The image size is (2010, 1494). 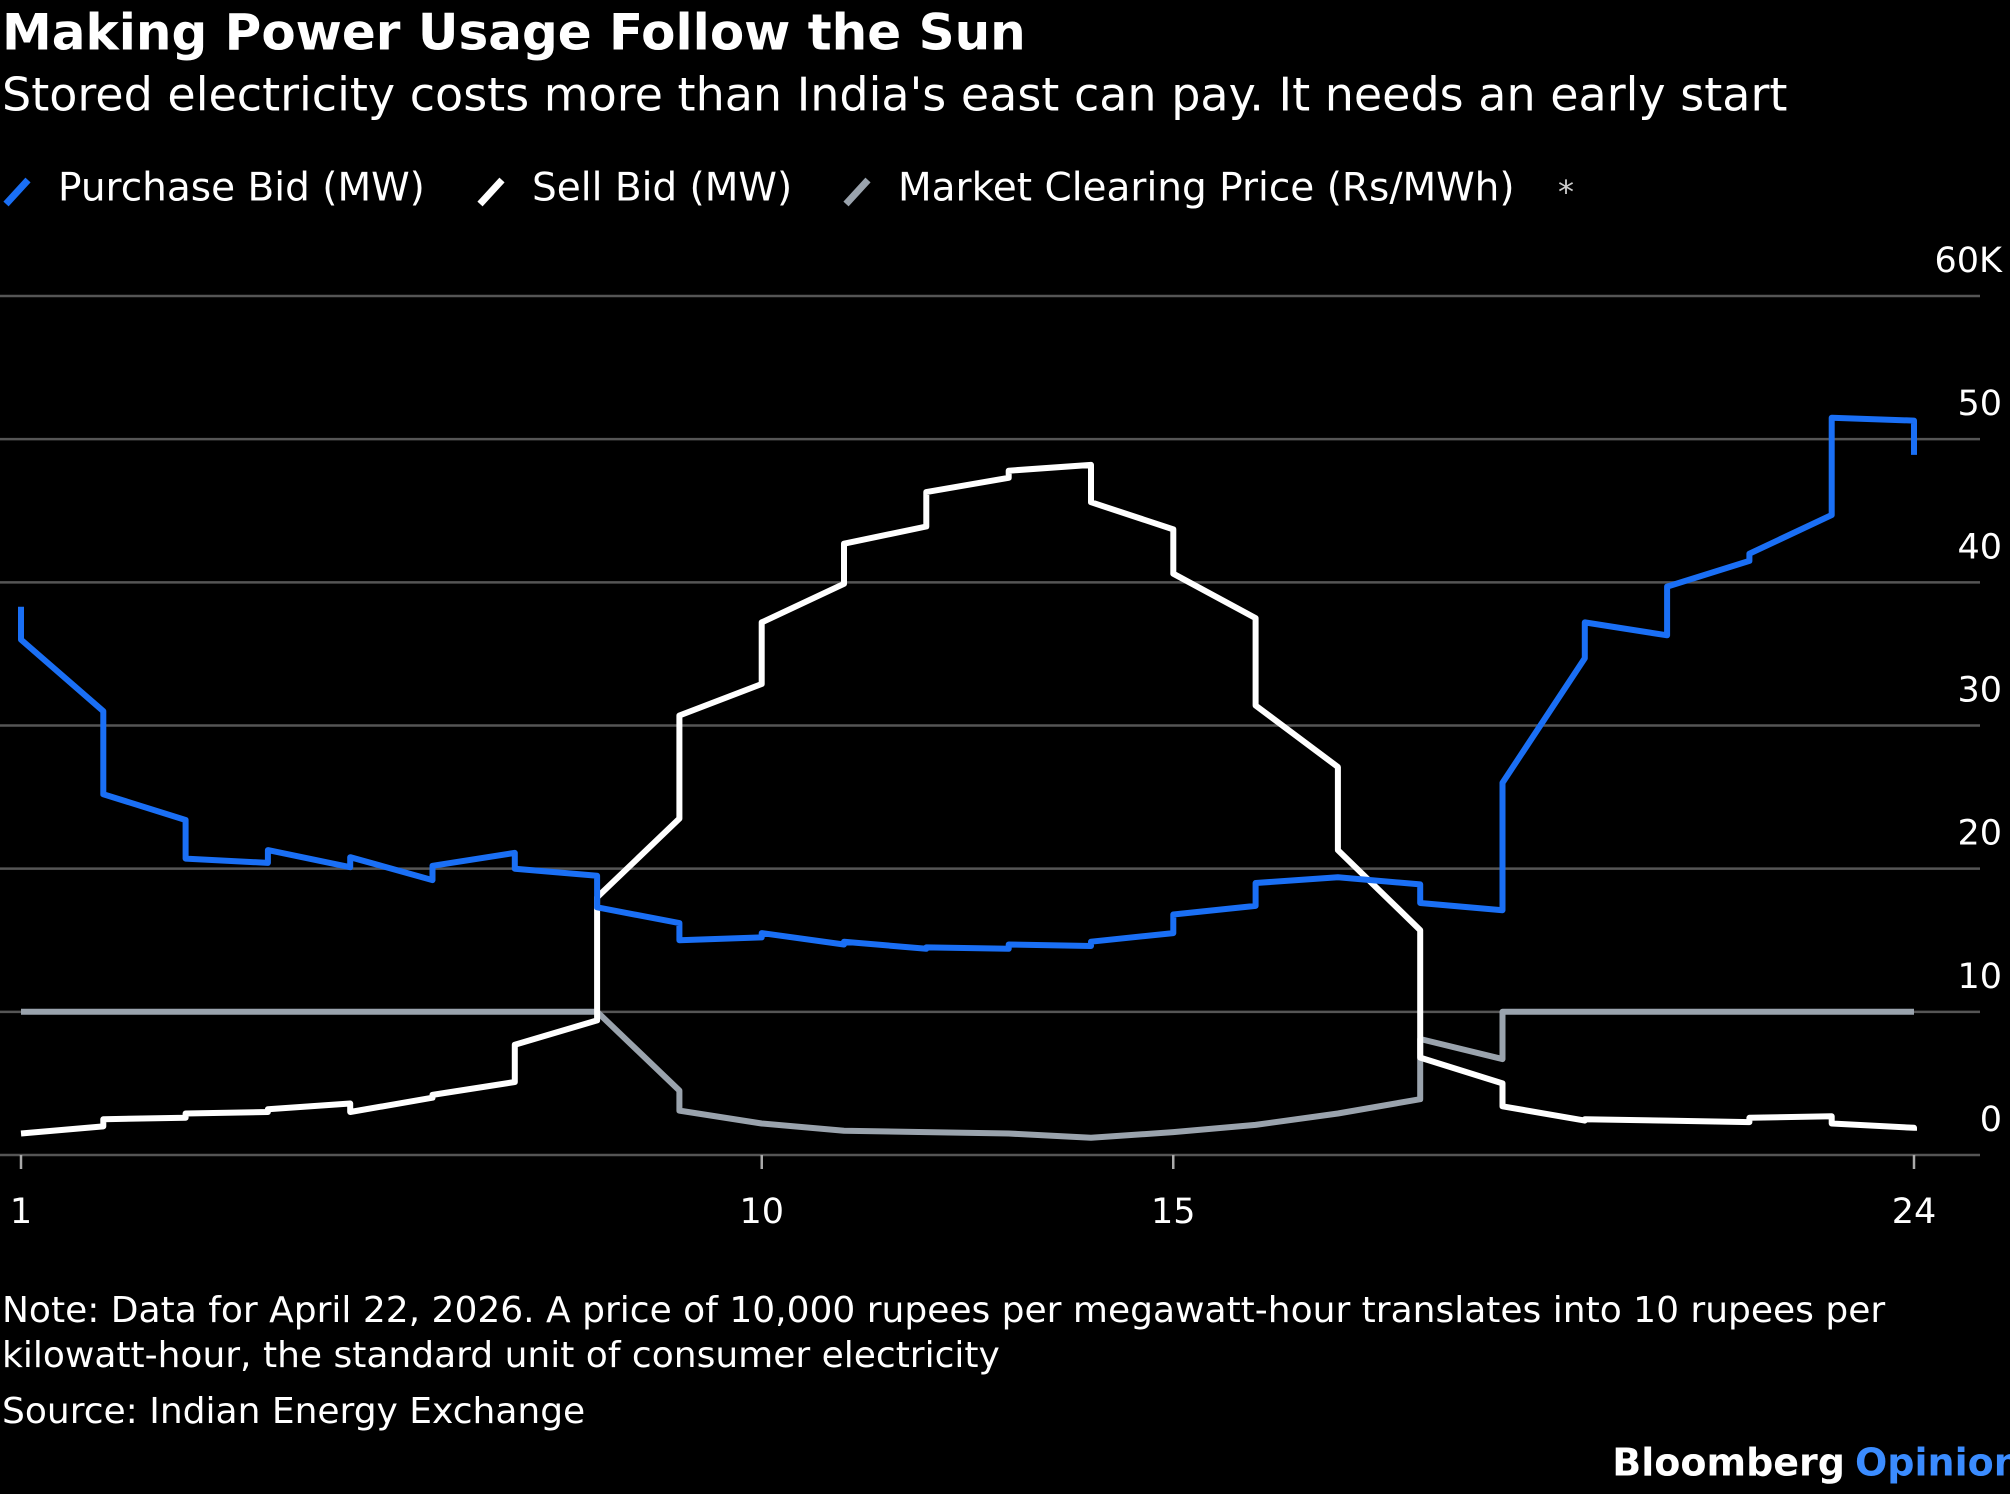 I want to click on y-tick-label: 10, so click(x=1979, y=977).